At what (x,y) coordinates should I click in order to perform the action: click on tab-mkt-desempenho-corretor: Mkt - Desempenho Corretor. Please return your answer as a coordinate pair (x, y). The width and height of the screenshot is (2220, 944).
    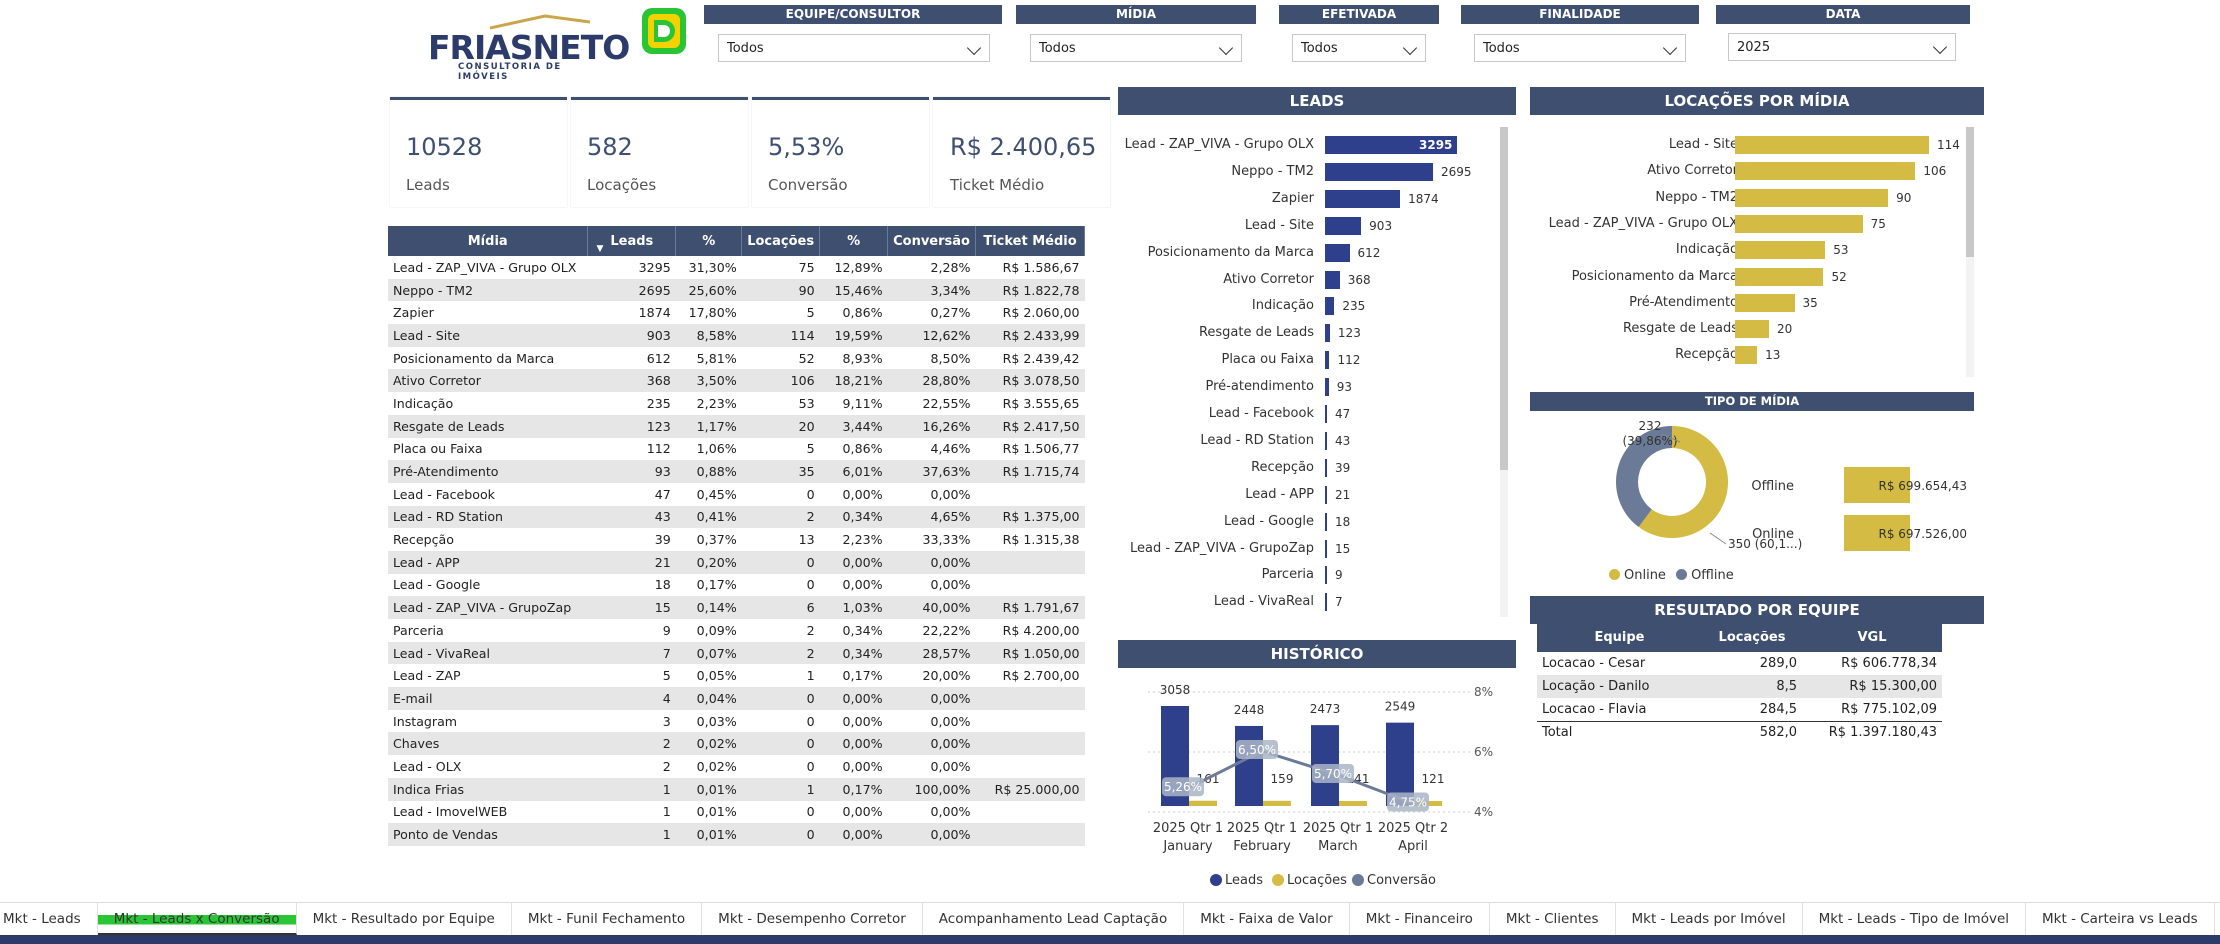
    Looking at the image, I should click on (812, 919).